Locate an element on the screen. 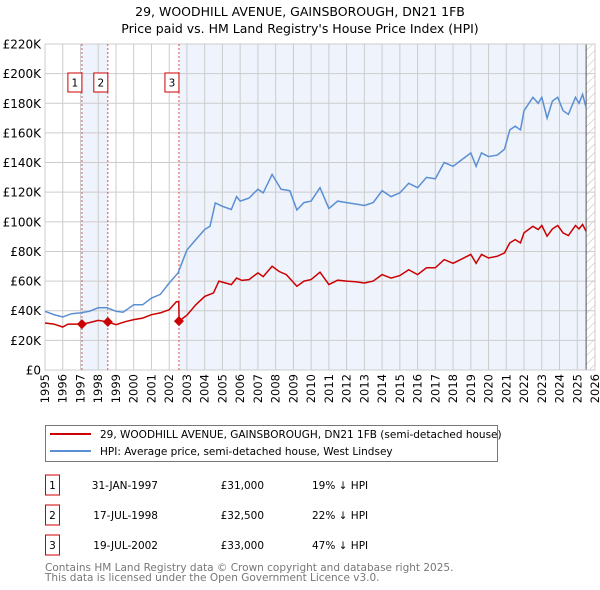 The image size is (600, 590). y-tick-label: £100K is located at coordinates (23, 222).